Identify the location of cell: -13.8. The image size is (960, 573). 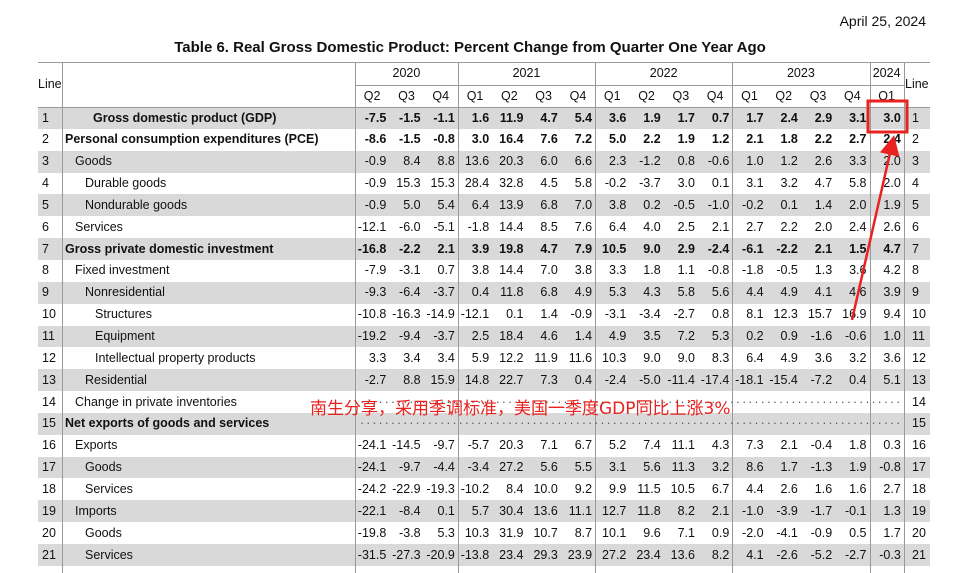
(475, 554).